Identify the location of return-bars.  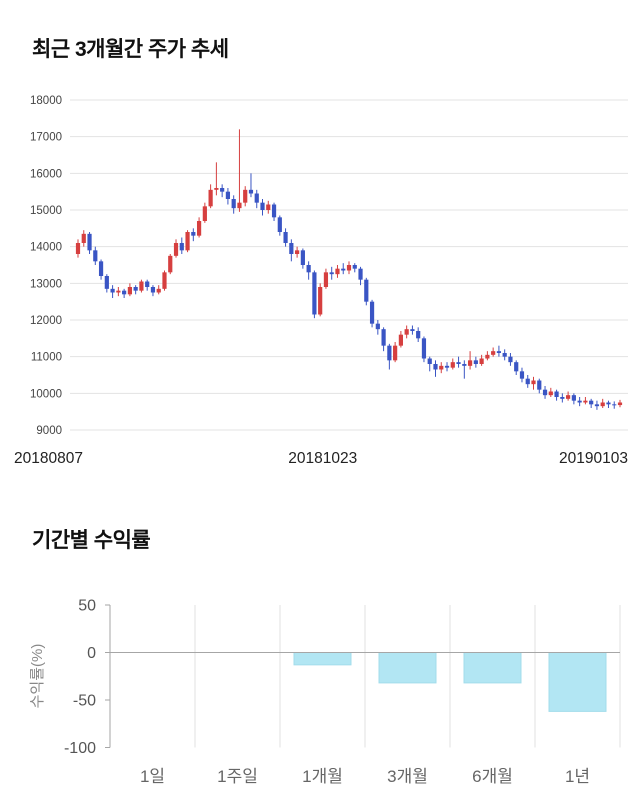
(450, 682).